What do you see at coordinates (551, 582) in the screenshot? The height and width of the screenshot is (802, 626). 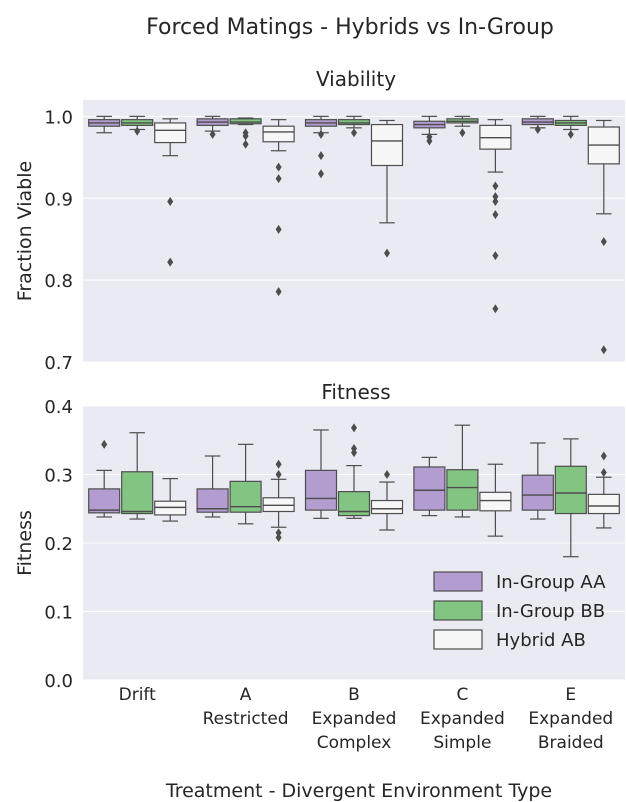 I see `legend-entry: In-Group AA` at bounding box center [551, 582].